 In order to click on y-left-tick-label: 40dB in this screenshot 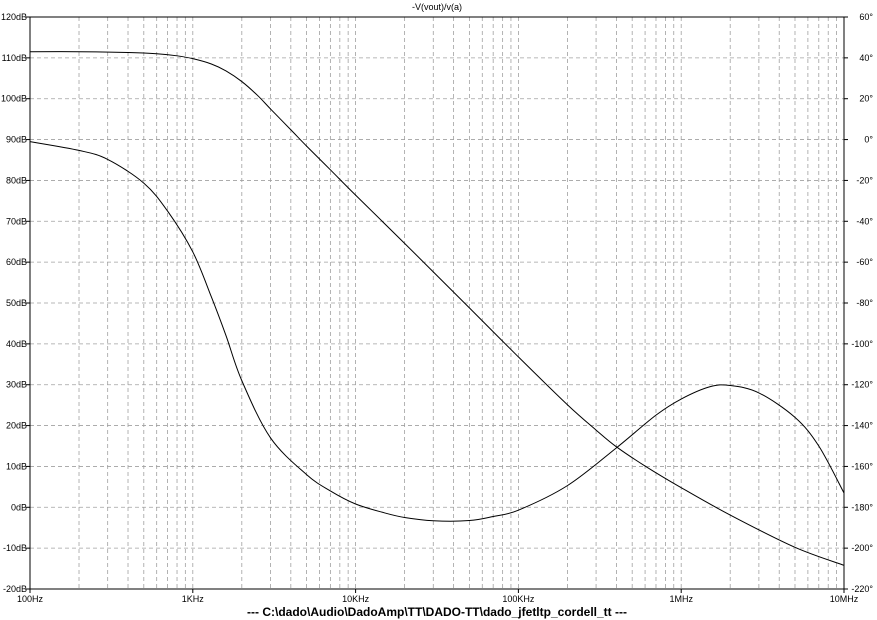, I will do `click(16, 344)`.